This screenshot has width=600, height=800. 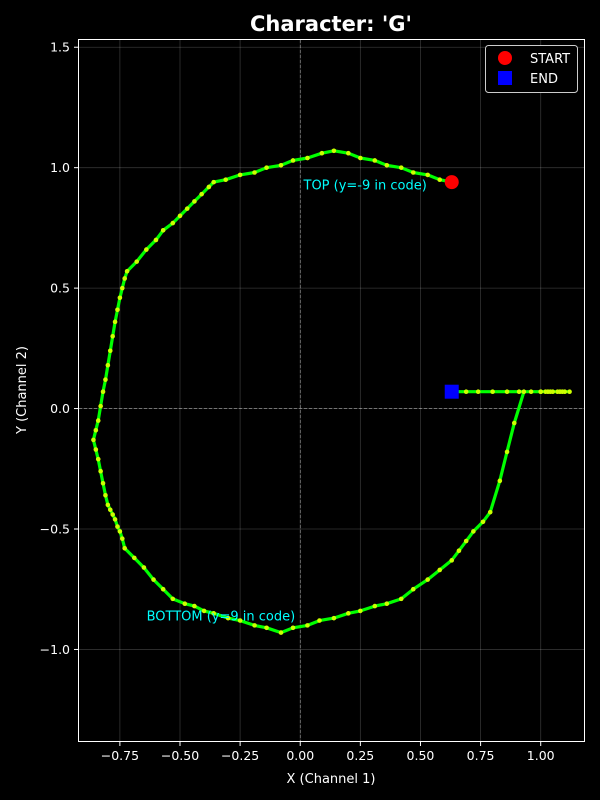 What do you see at coordinates (328, 752) in the screenshot?
I see `x-axis-ticks: −0.75 −0.50 −0.25 0.00 0.25 0.50 0.75 1.00` at bounding box center [328, 752].